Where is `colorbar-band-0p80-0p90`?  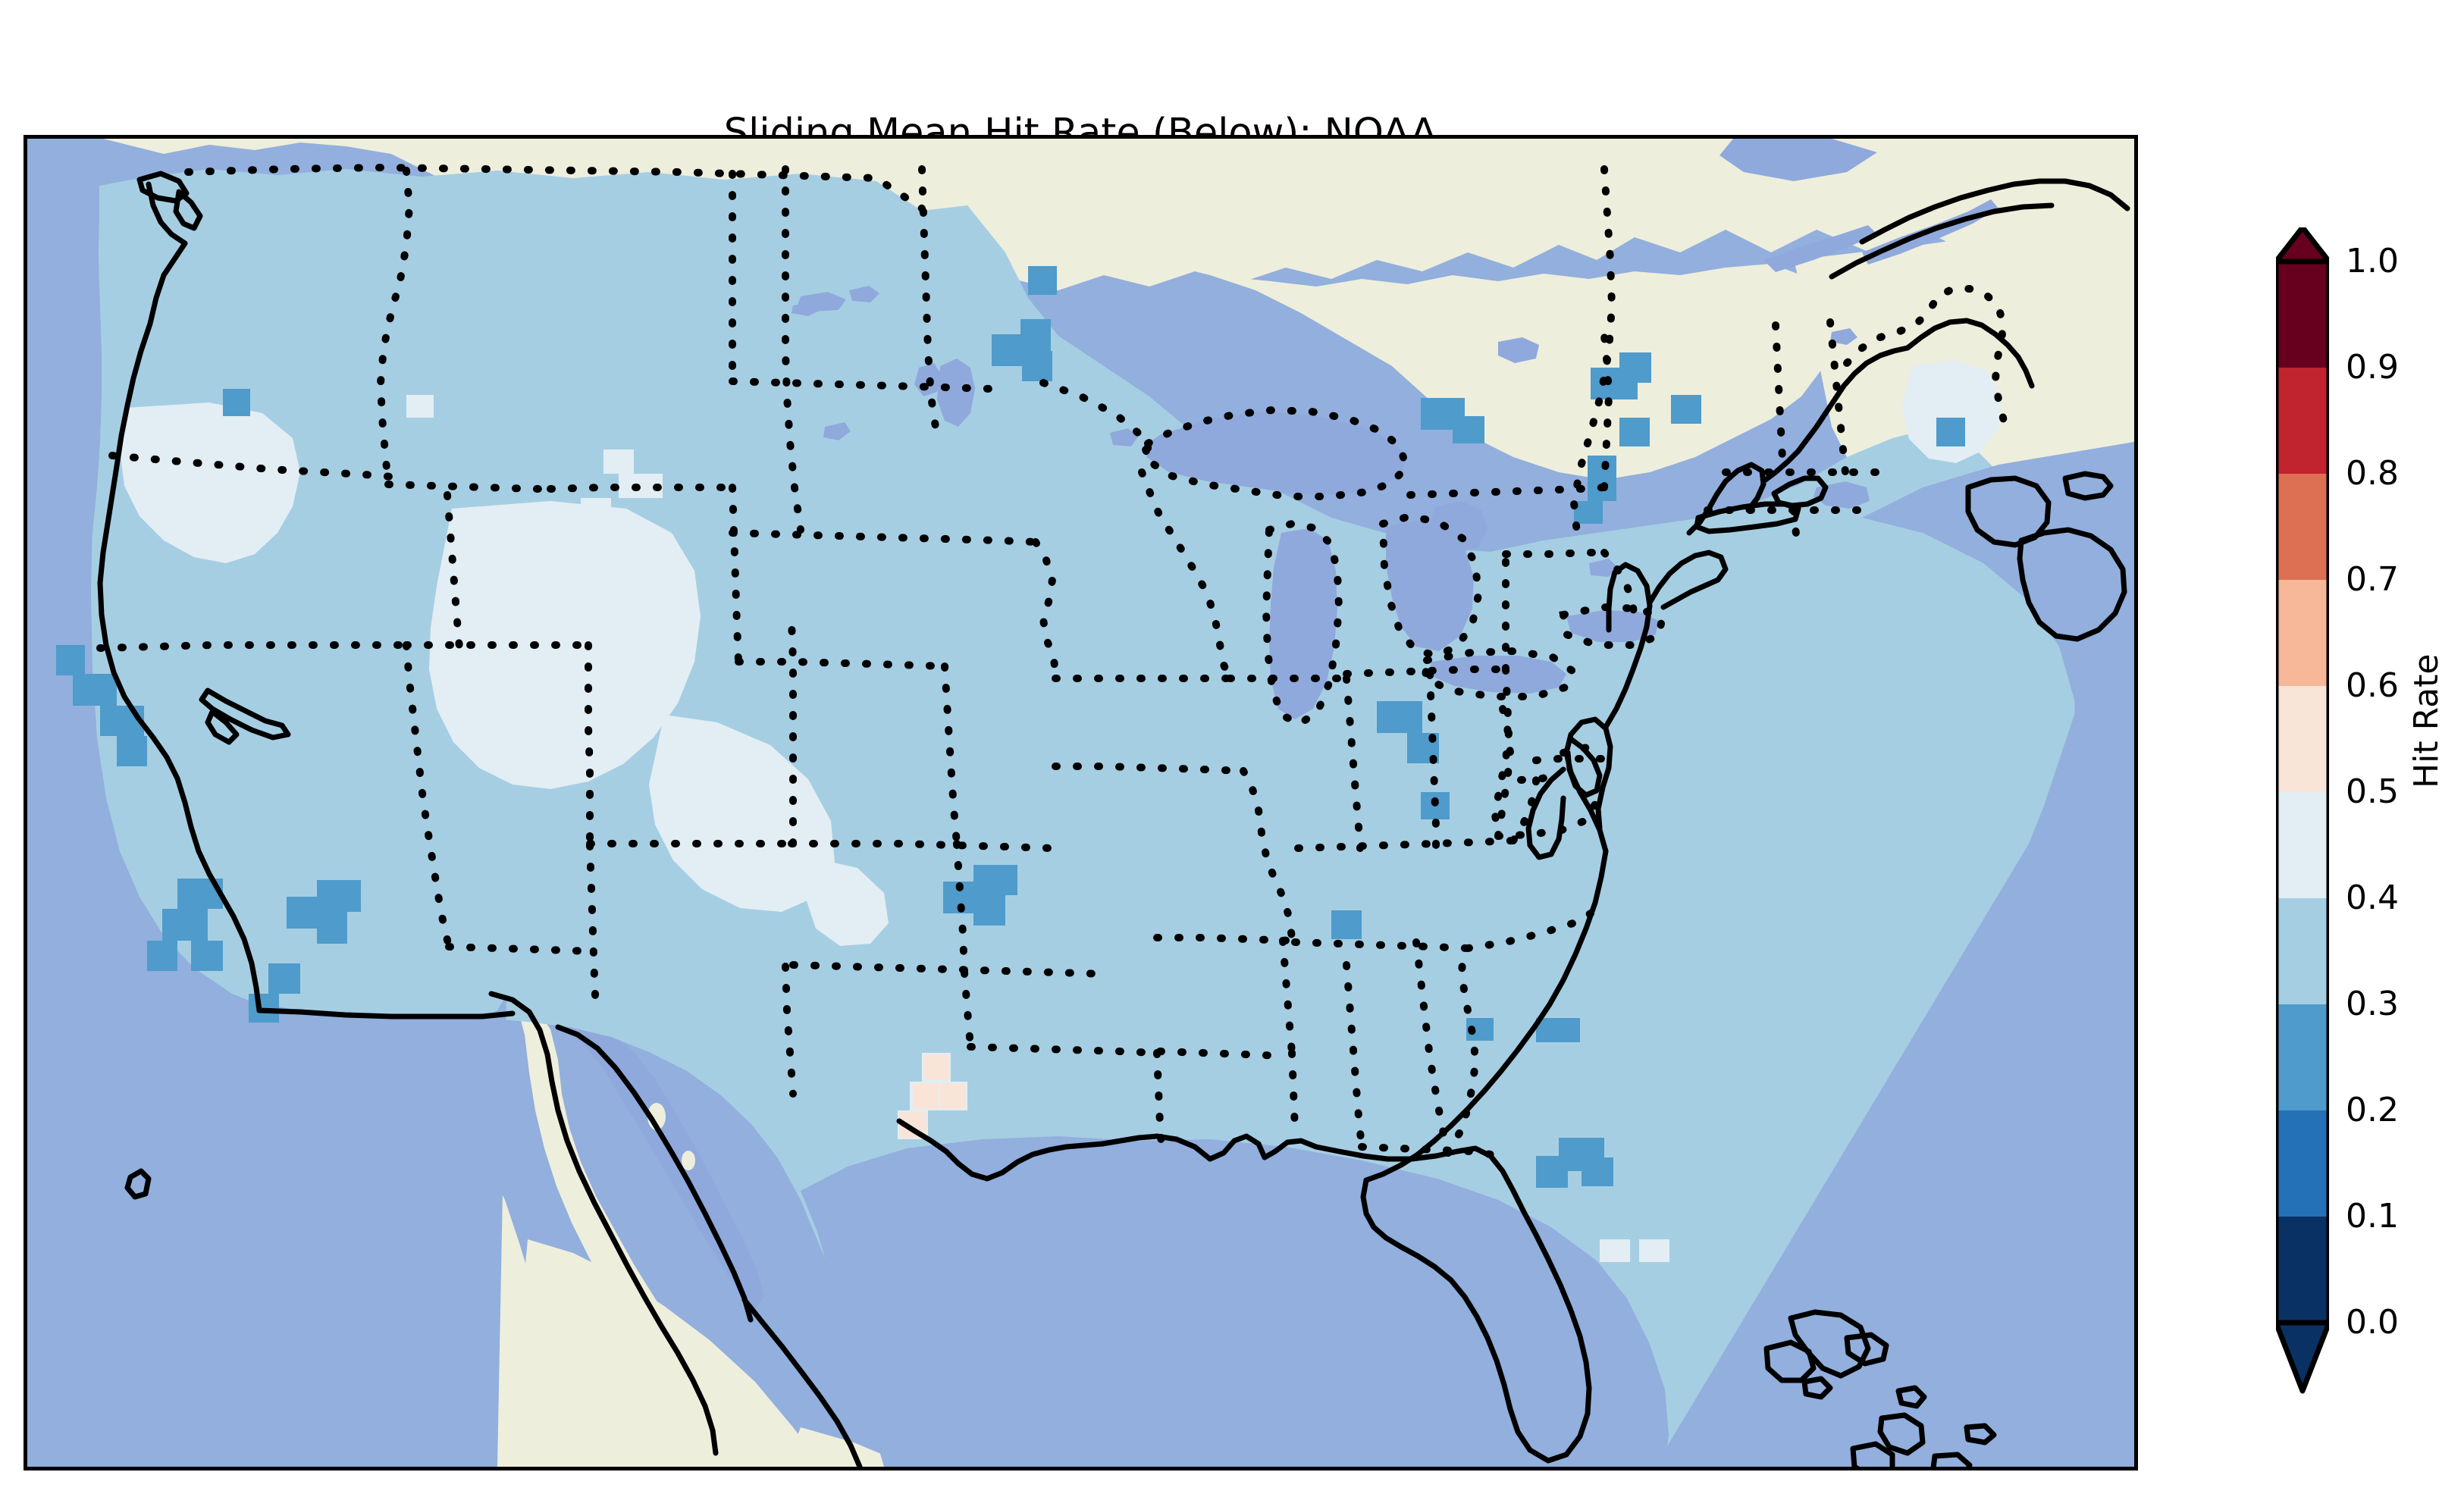 colorbar-band-0p80-0p90 is located at coordinates (2303, 421).